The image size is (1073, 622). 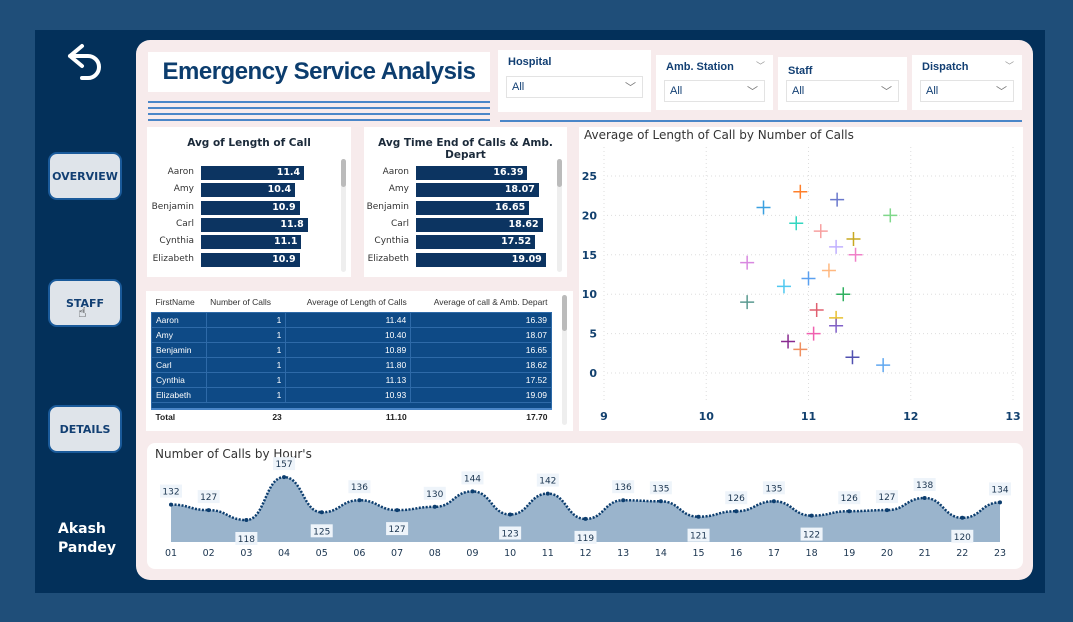 I want to click on bar: 10.4, so click(x=248, y=190).